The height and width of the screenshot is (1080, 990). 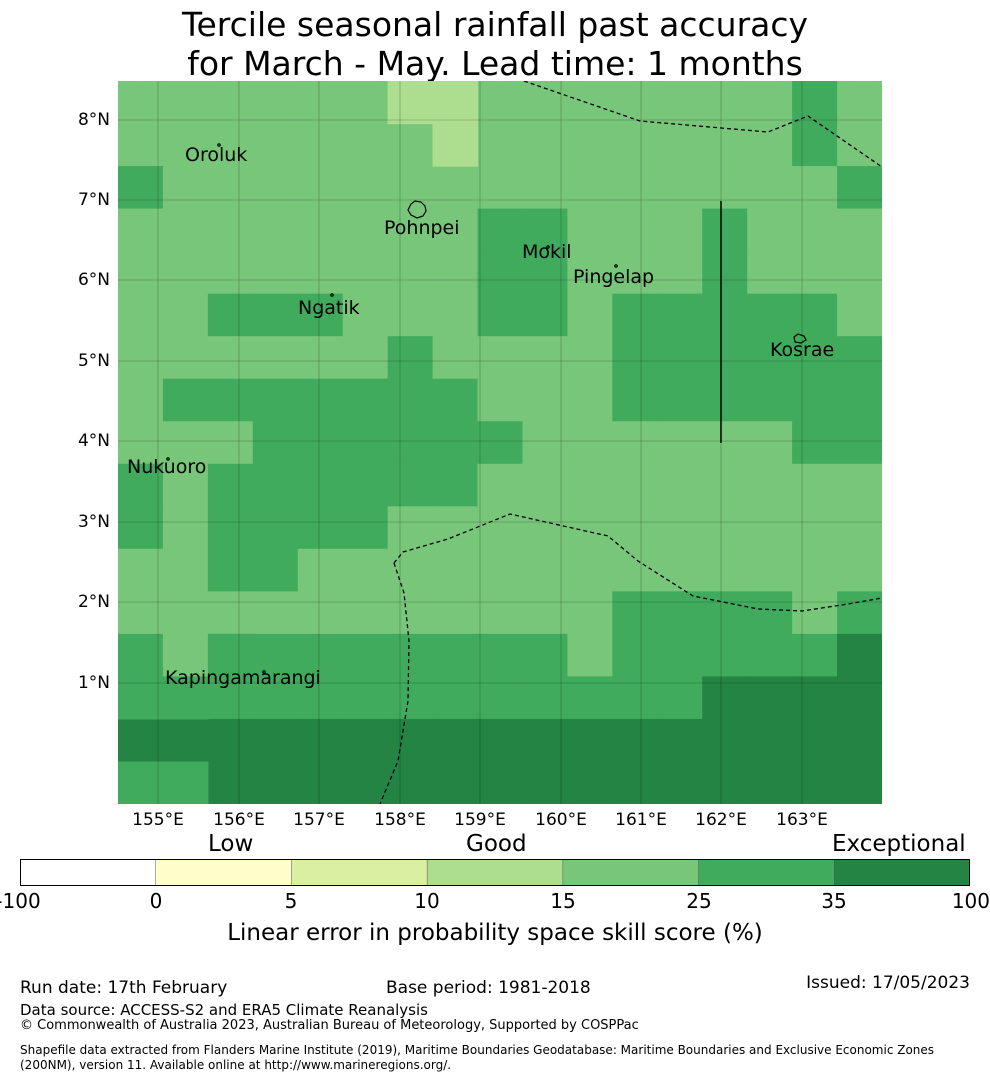 What do you see at coordinates (902, 872) in the screenshot?
I see `colorbar-swatch` at bounding box center [902, 872].